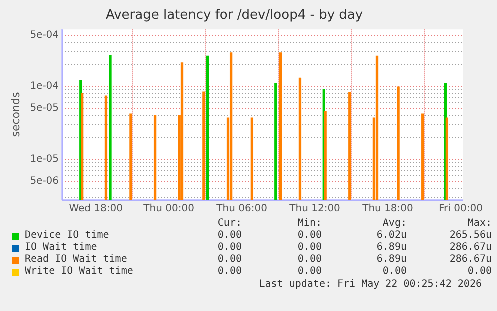 The image size is (497, 311). Describe the element at coordinates (67, 236) in the screenshot. I see `legend-label: Device IO time` at that location.